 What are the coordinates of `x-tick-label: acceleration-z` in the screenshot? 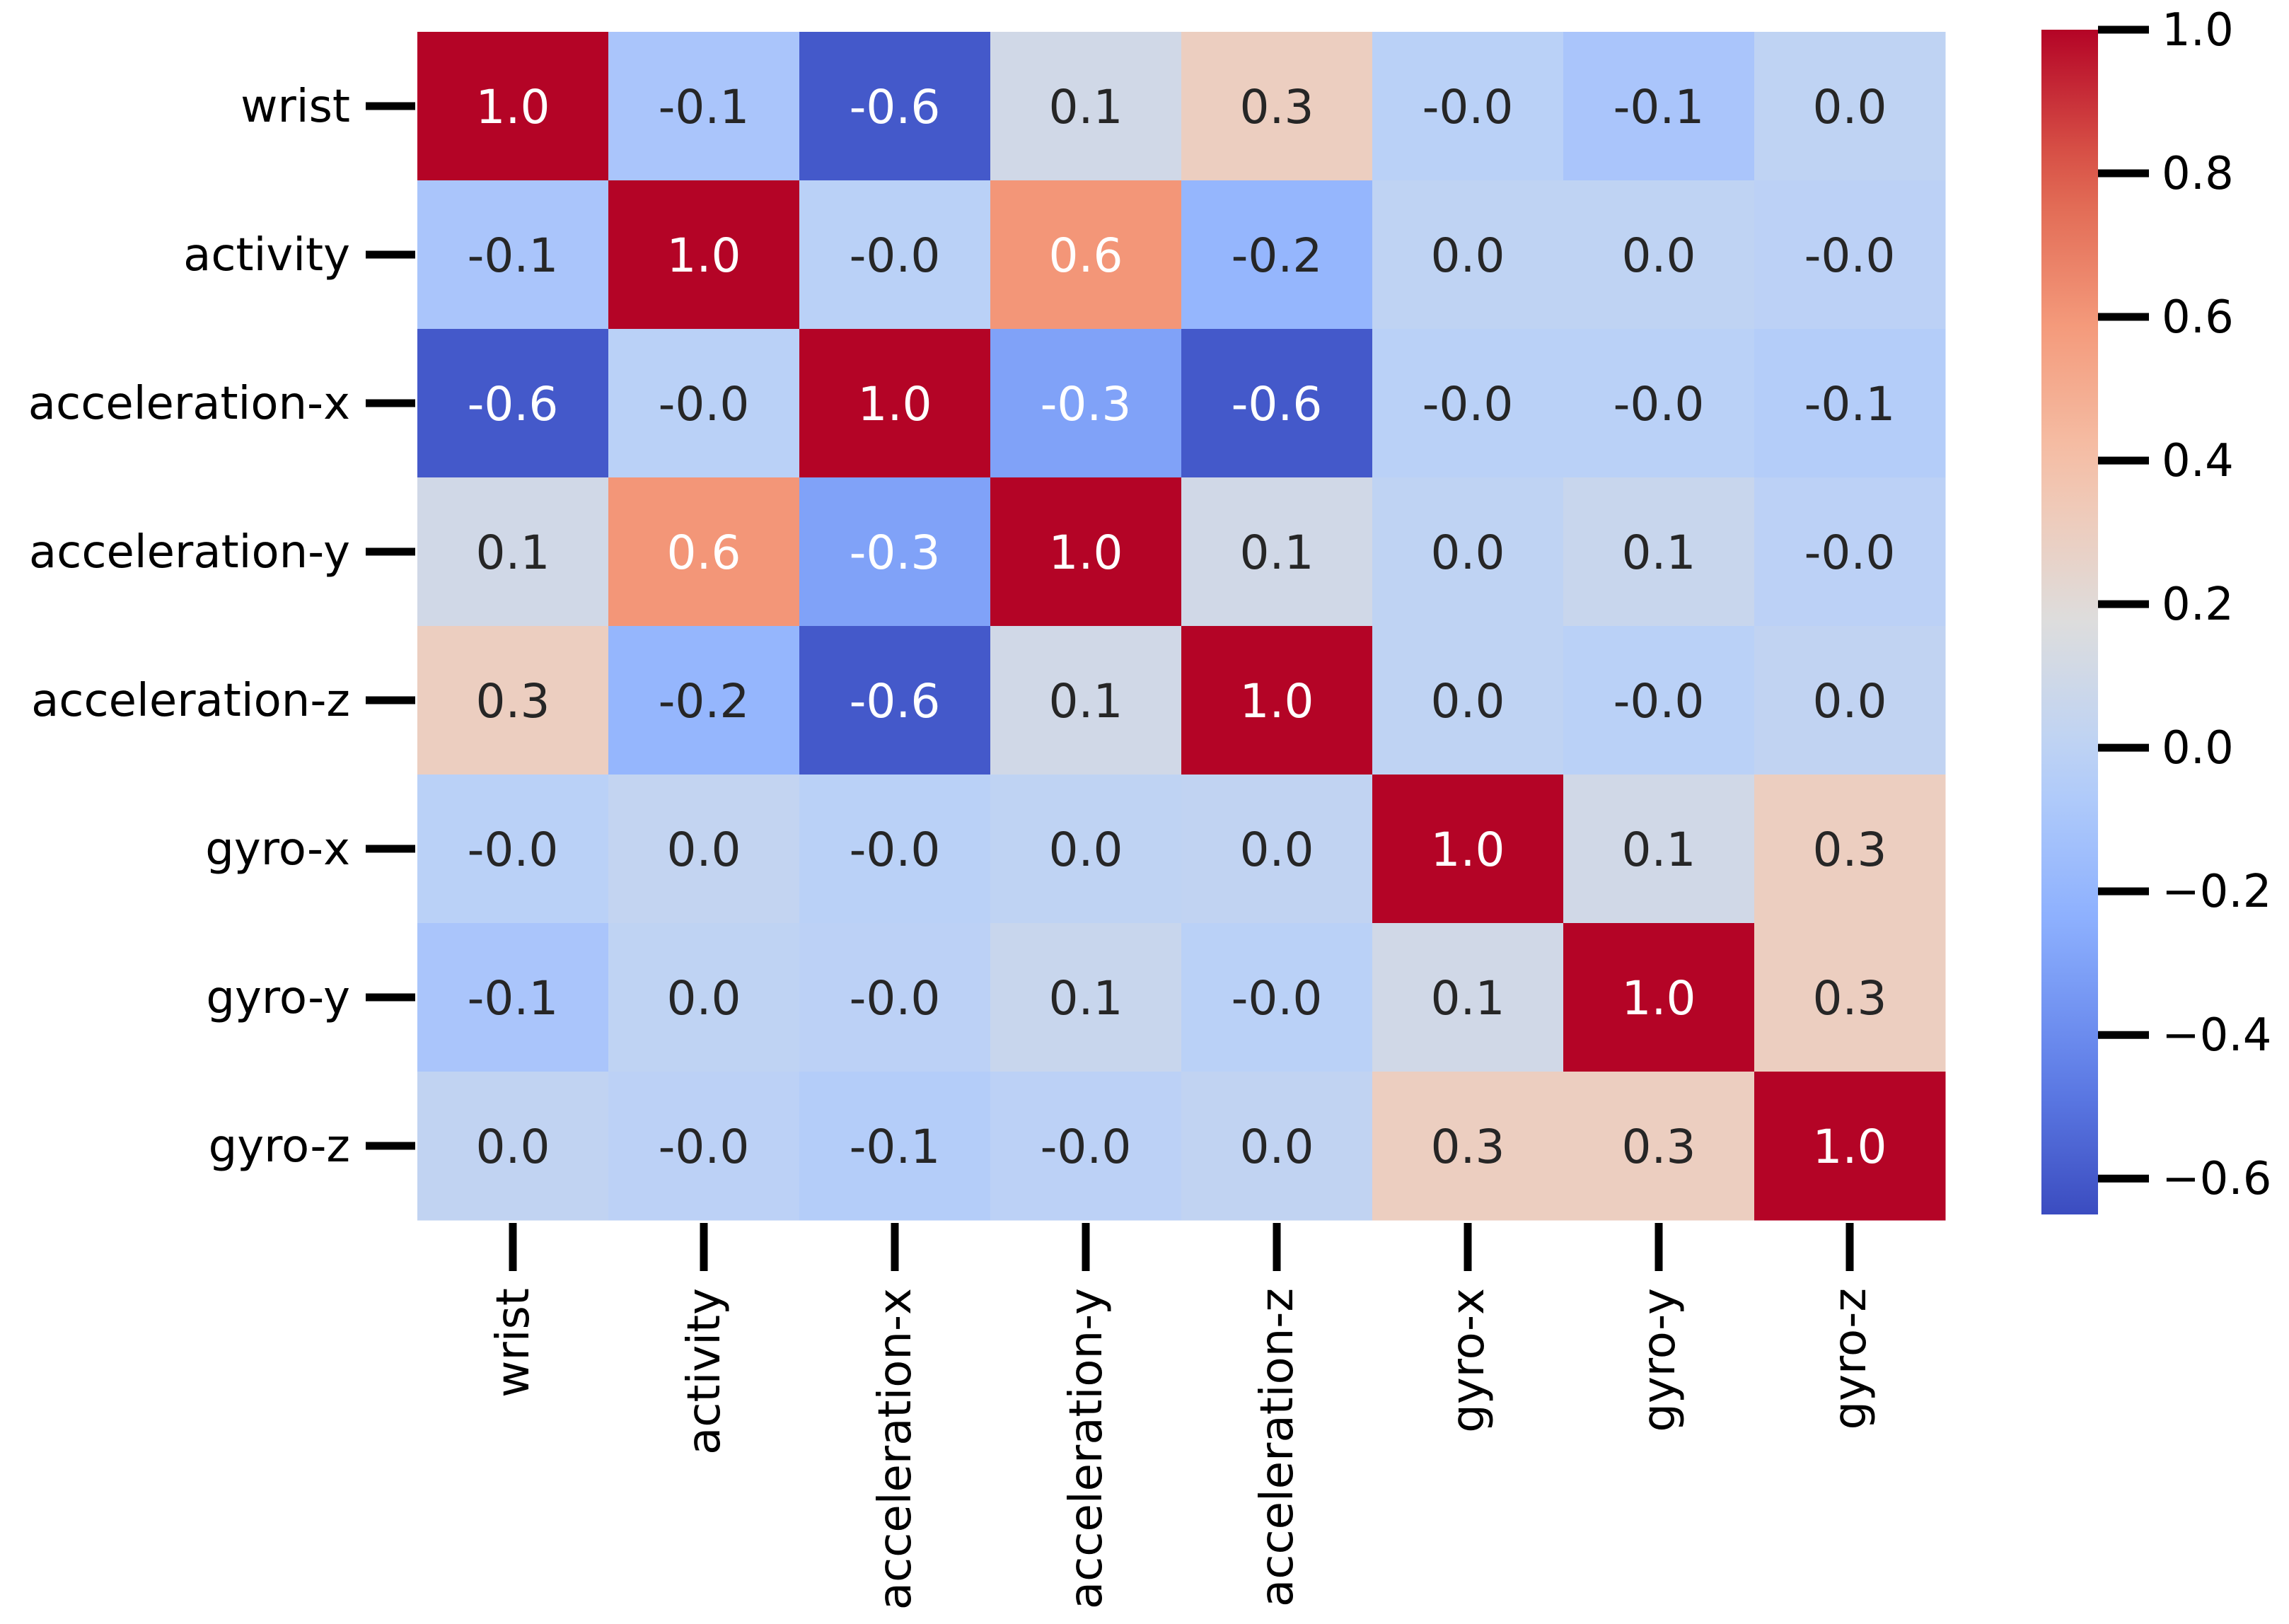 It's located at (1277, 1447).